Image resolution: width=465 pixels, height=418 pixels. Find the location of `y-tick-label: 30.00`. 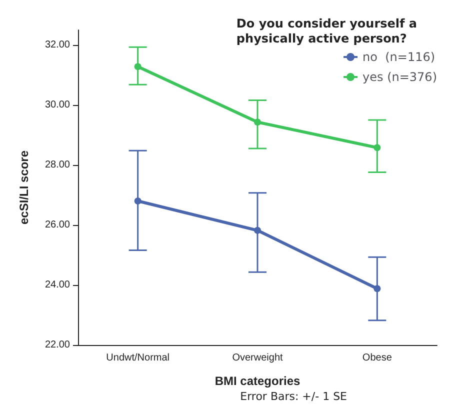

y-tick-label: 30.00 is located at coordinates (57, 105).